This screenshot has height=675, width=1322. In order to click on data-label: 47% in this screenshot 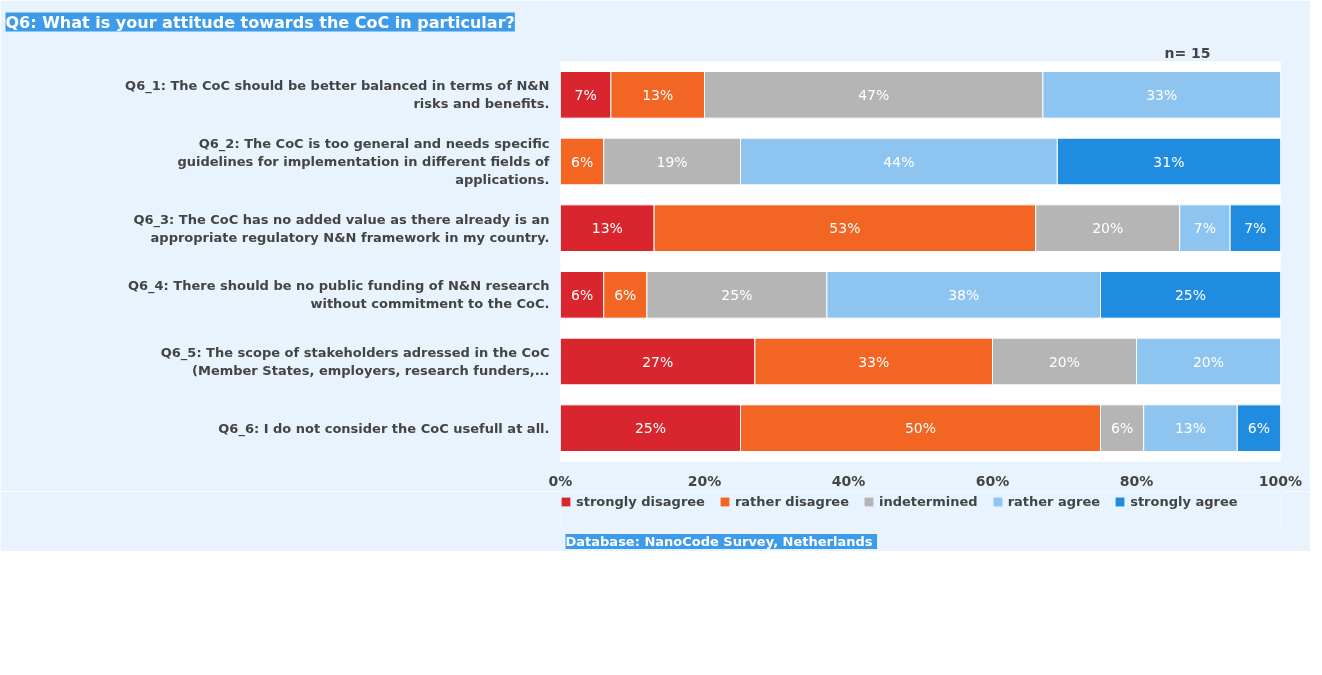, I will do `click(874, 94)`.